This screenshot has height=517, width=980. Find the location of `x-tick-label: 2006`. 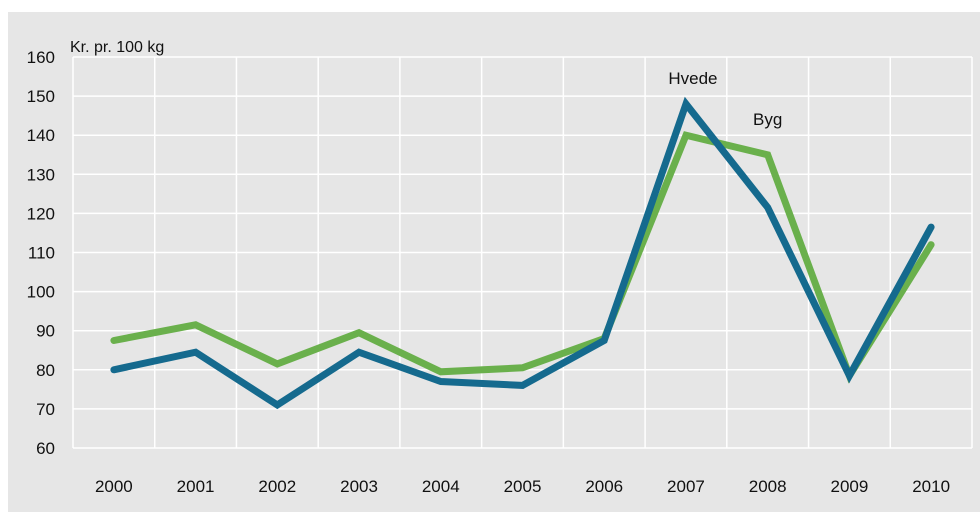

x-tick-label: 2006 is located at coordinates (604, 486).